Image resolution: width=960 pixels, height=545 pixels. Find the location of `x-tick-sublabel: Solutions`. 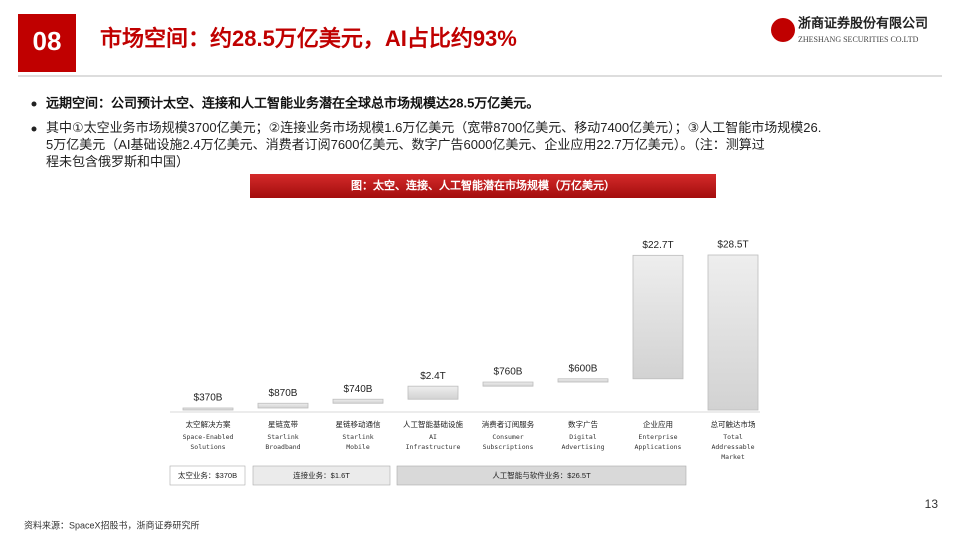

x-tick-sublabel: Solutions is located at coordinates (207, 447).